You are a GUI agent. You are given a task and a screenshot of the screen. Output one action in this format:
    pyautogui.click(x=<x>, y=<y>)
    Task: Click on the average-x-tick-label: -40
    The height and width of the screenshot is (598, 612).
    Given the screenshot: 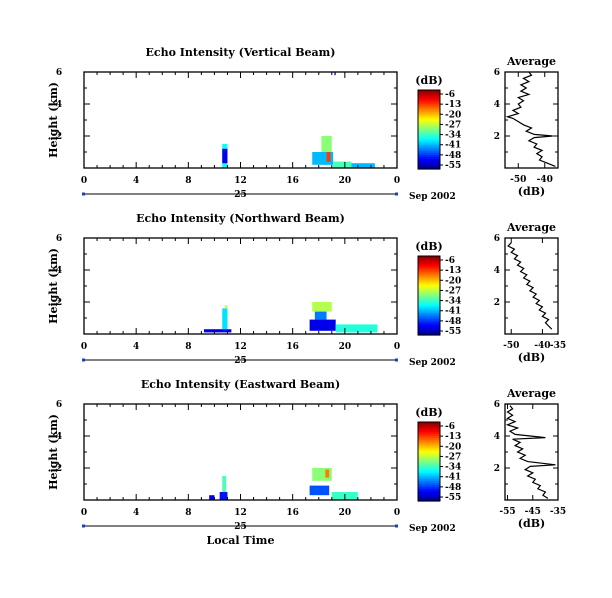 What is the action you would take?
    pyautogui.click(x=542, y=346)
    